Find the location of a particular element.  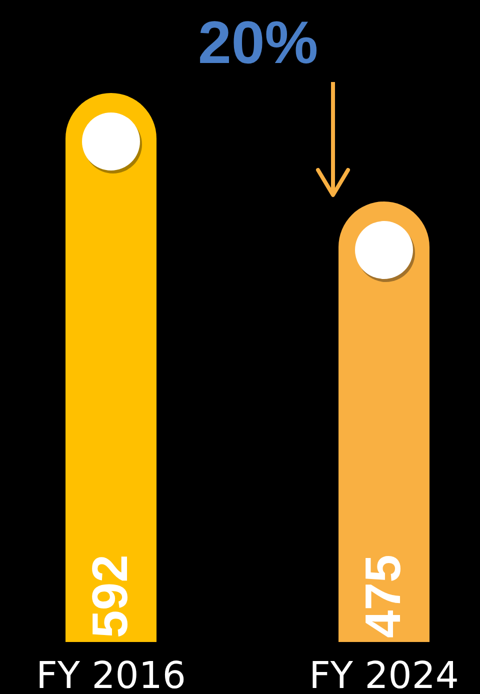

x-tick-label: FY 2016 is located at coordinates (111, 674).